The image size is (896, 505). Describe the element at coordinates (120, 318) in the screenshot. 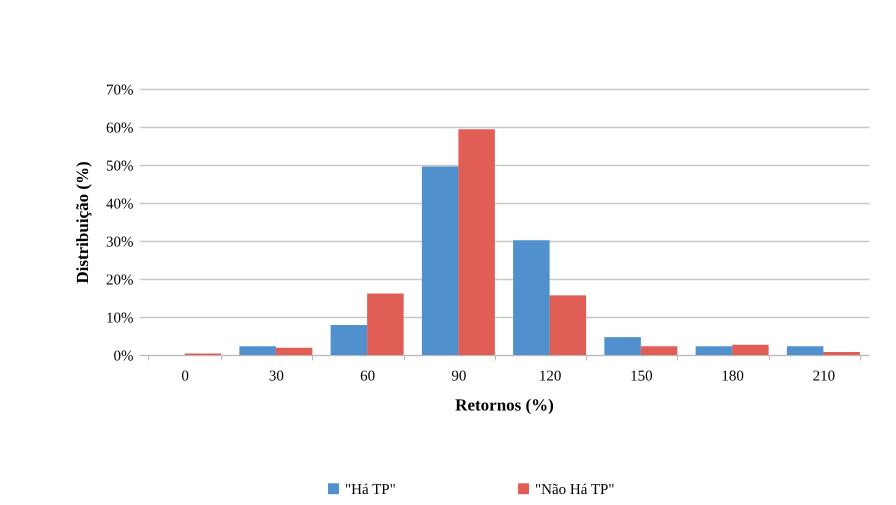

I see `y-tick-label: 10%` at that location.